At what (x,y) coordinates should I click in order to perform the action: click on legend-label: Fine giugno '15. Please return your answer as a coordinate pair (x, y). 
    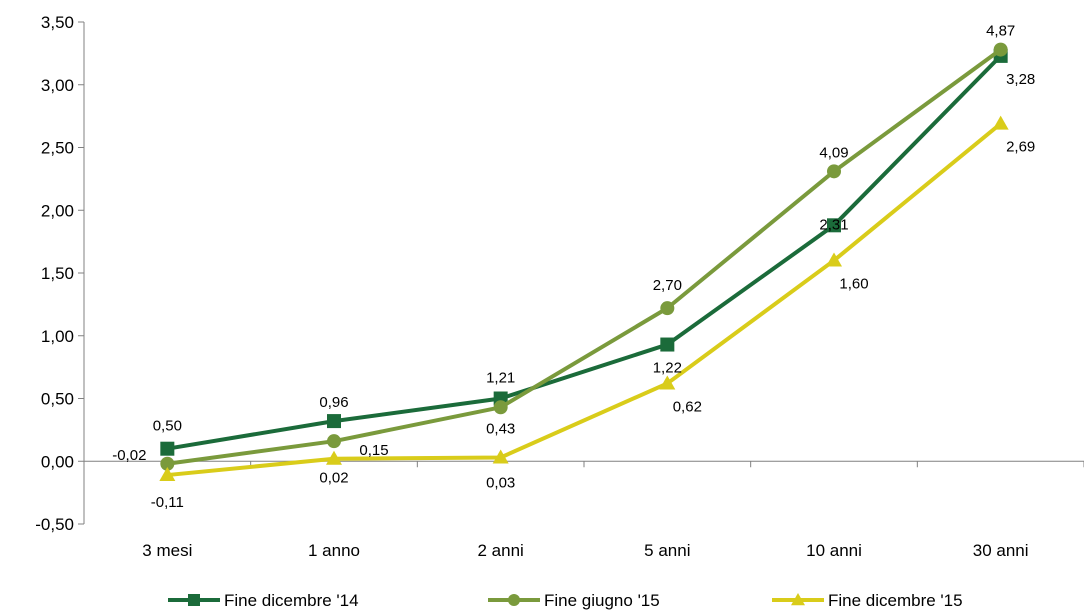
    Looking at the image, I should click on (602, 600).